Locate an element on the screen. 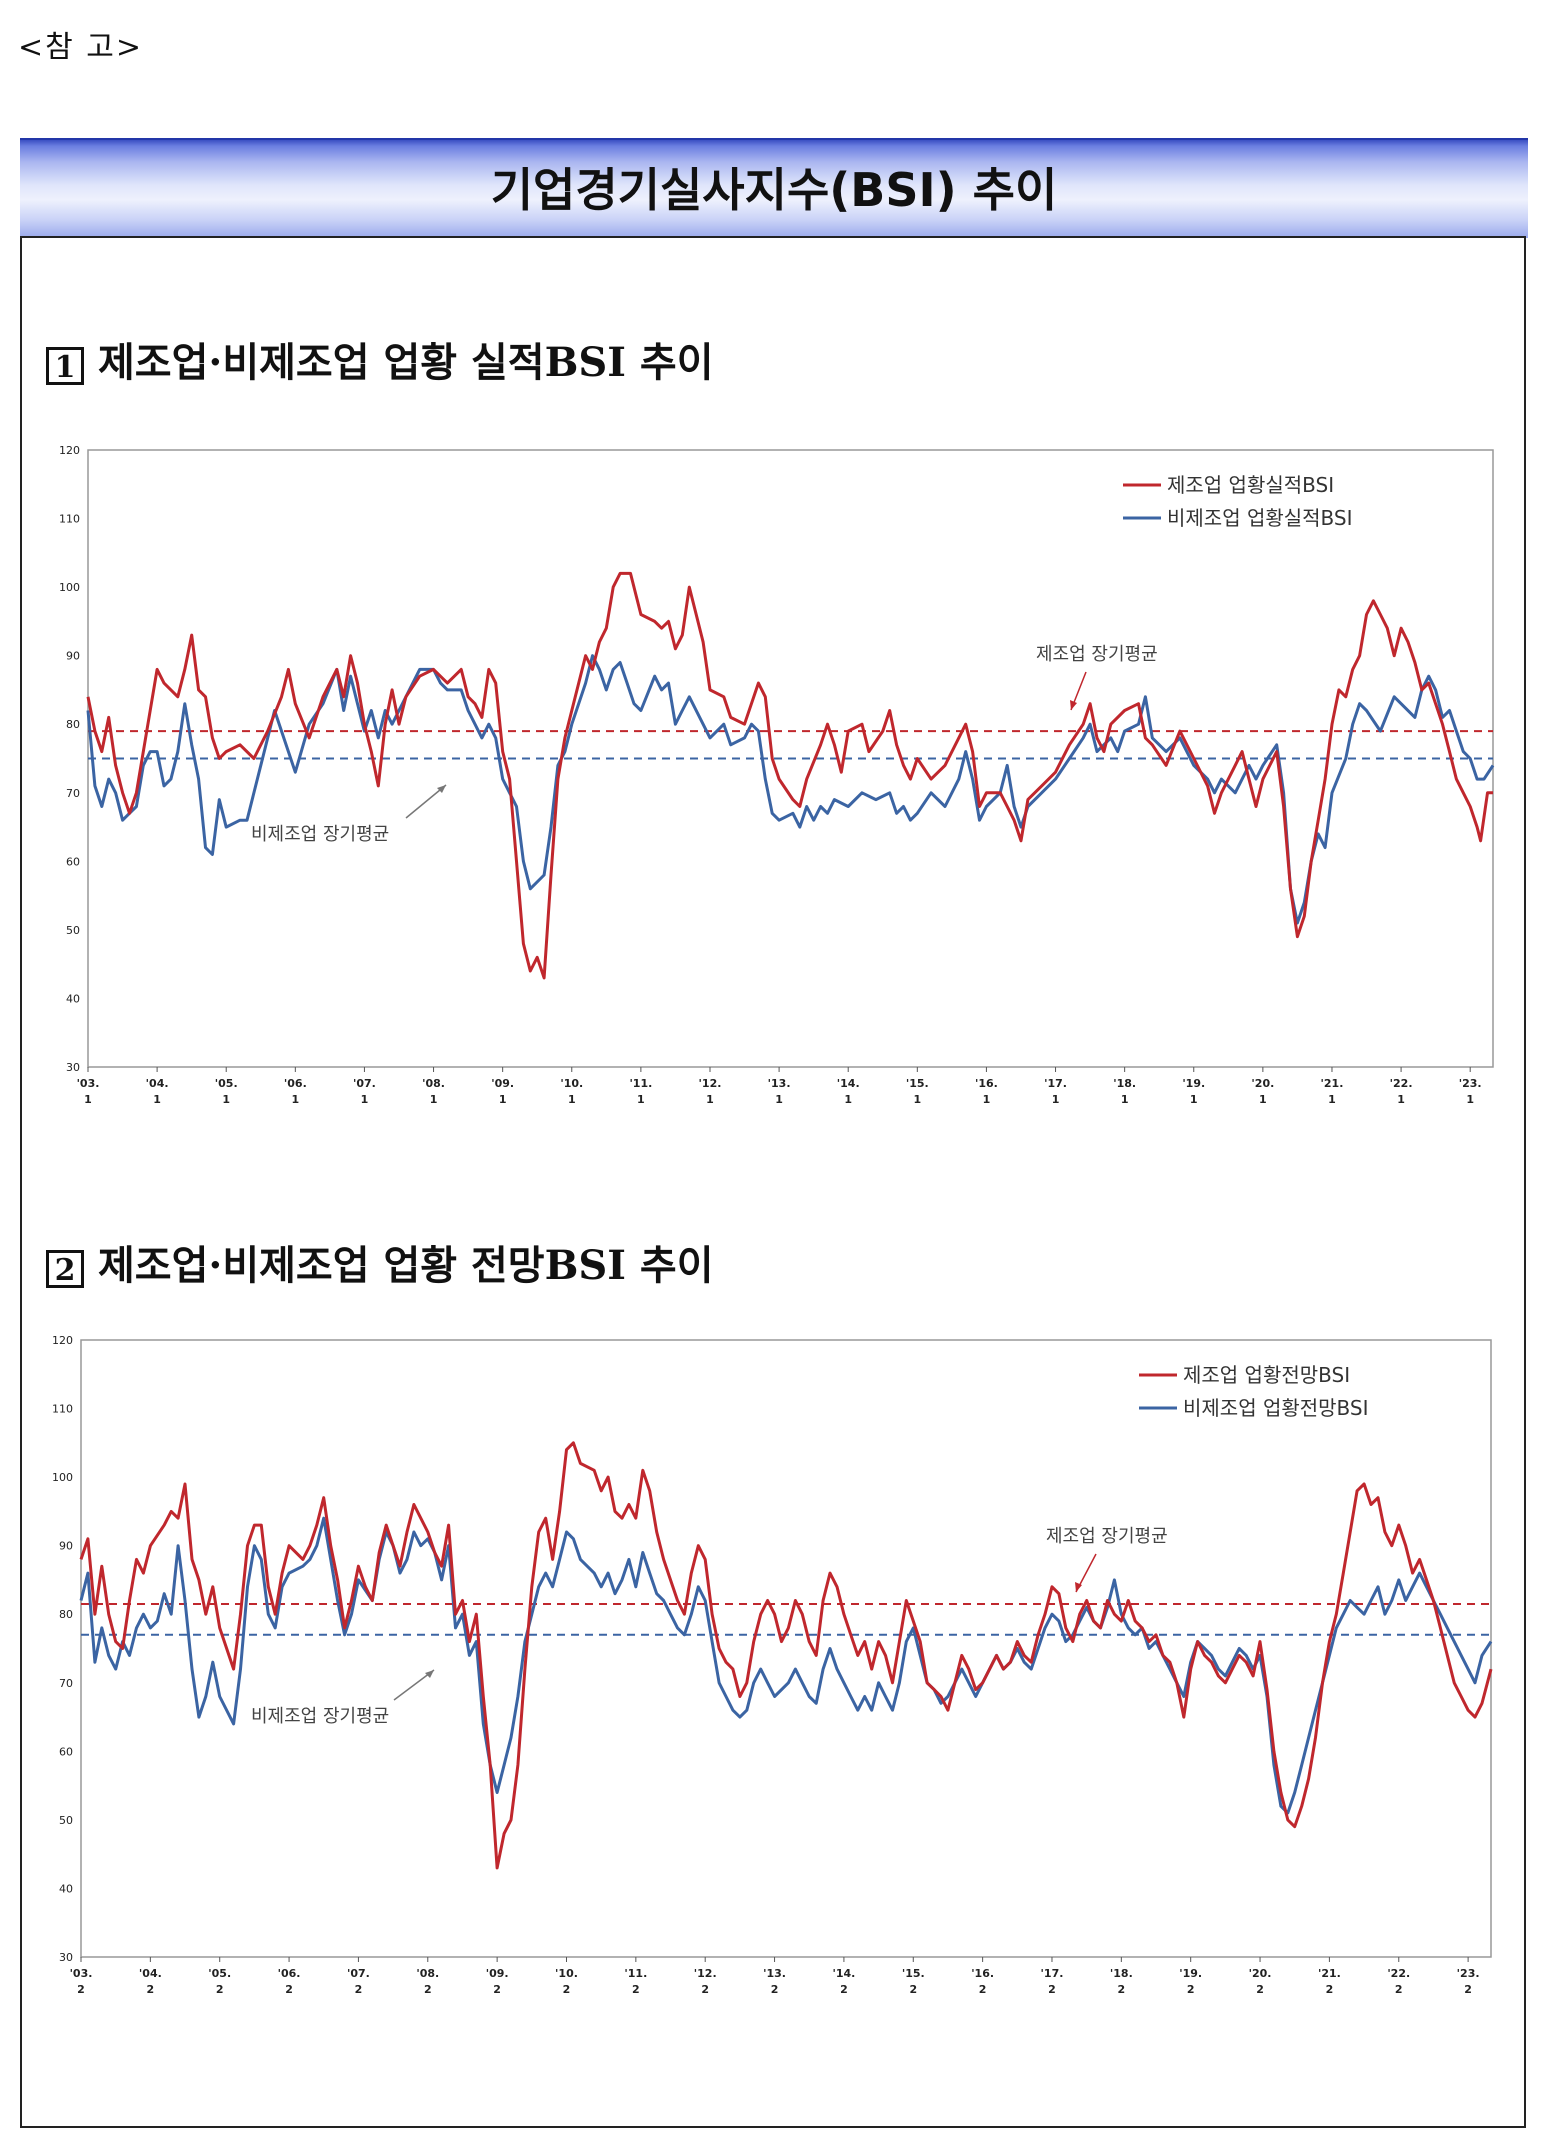  y-tick-label: 30 is located at coordinates (66, 1957).